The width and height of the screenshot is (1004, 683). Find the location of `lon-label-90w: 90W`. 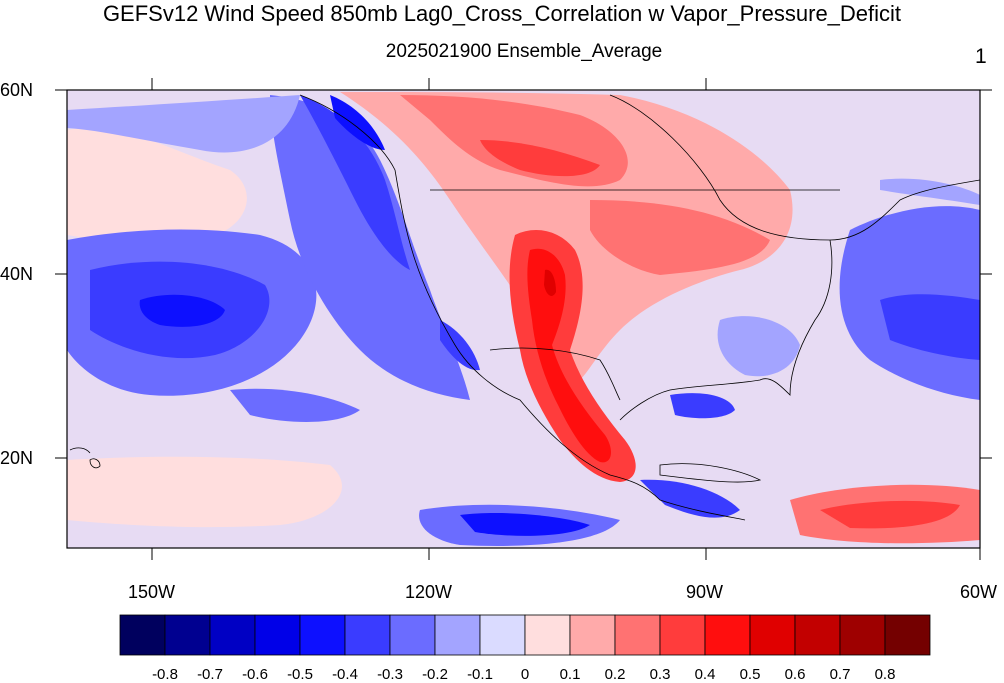

lon-label-90w: 90W is located at coordinates (705, 592).